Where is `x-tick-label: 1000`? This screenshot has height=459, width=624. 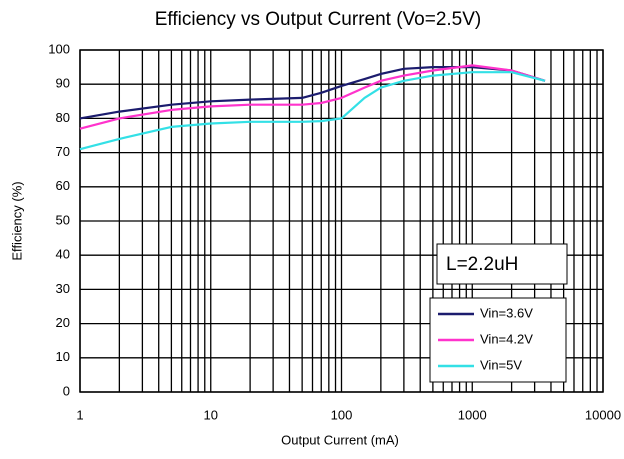
x-tick-label: 1000 is located at coordinates (472, 414).